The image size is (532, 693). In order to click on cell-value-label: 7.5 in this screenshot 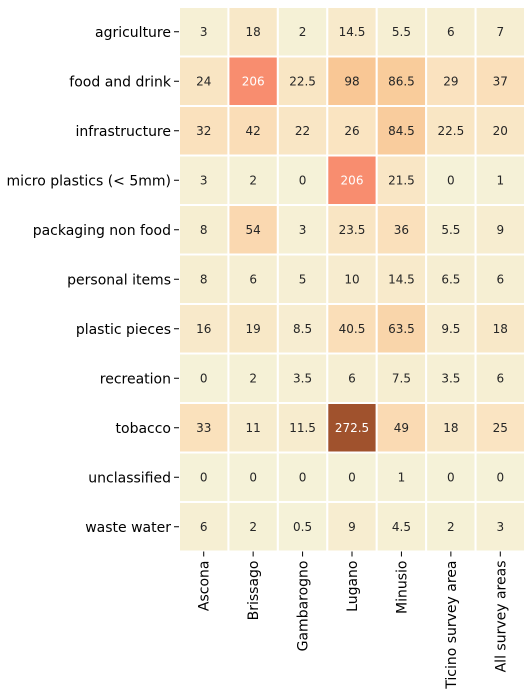, I will do `click(401, 378)`.